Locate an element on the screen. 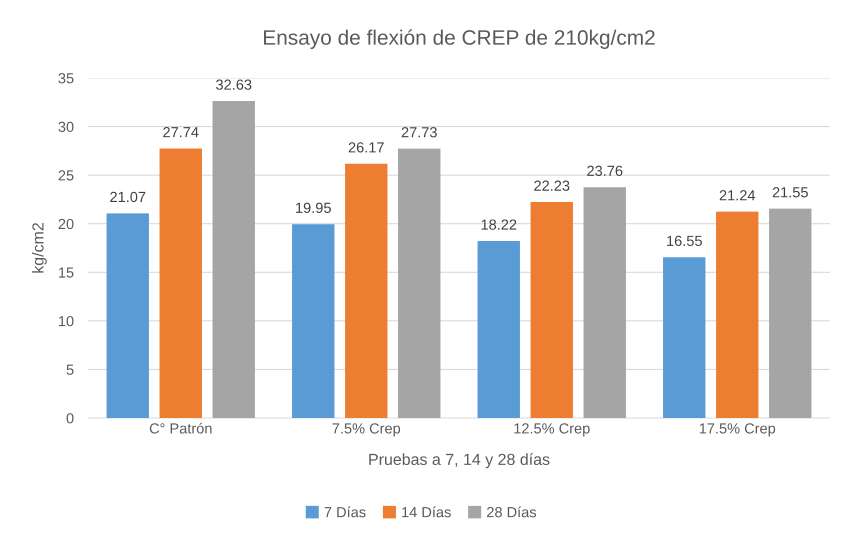  chart-title: Ensayo de flexión de CREP de 210kg/cm2 is located at coordinates (459, 39).